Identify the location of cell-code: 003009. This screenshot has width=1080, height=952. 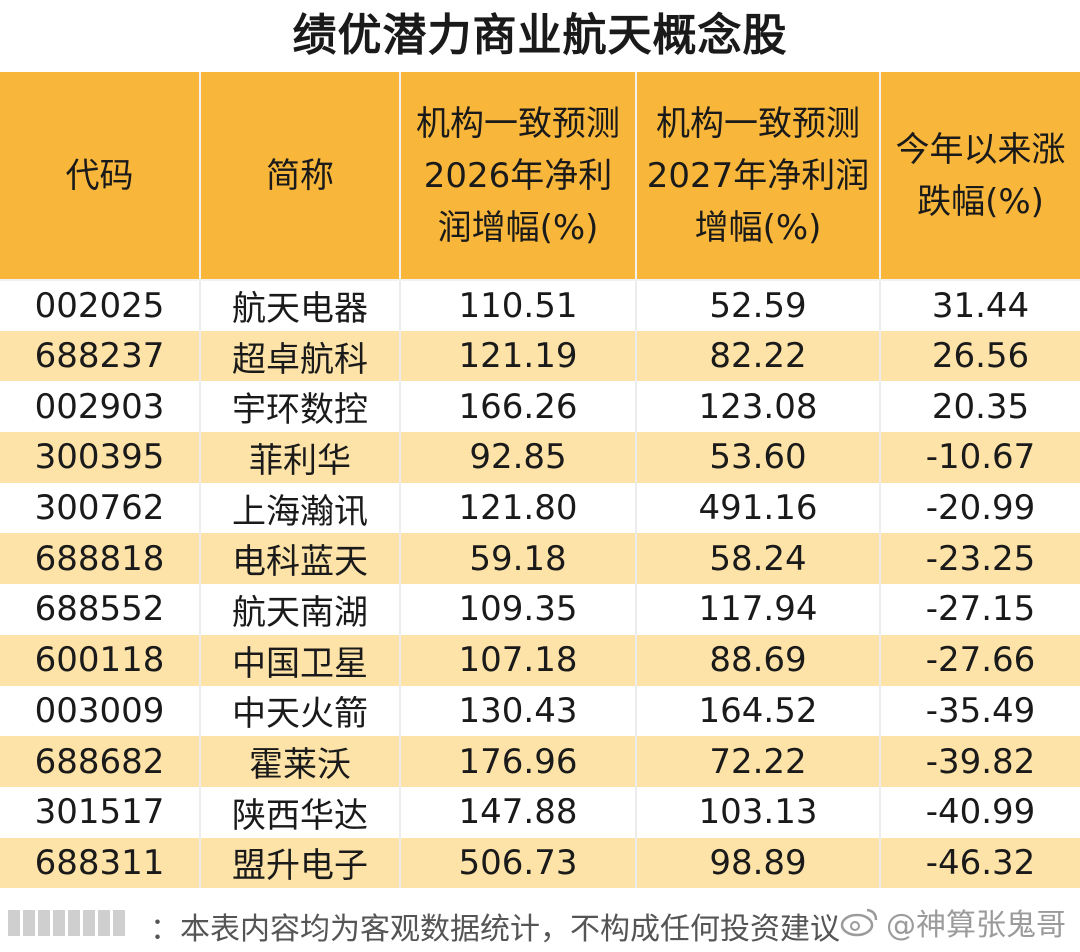
(99, 710).